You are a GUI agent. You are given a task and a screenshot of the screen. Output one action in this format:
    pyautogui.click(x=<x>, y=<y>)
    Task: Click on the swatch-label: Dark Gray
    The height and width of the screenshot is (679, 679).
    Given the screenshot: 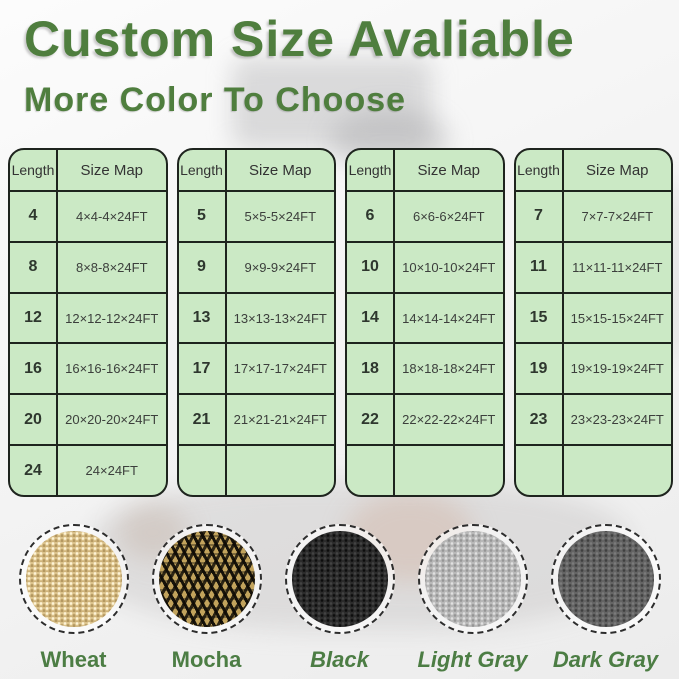 What is the action you would take?
    pyautogui.click(x=605, y=659)
    